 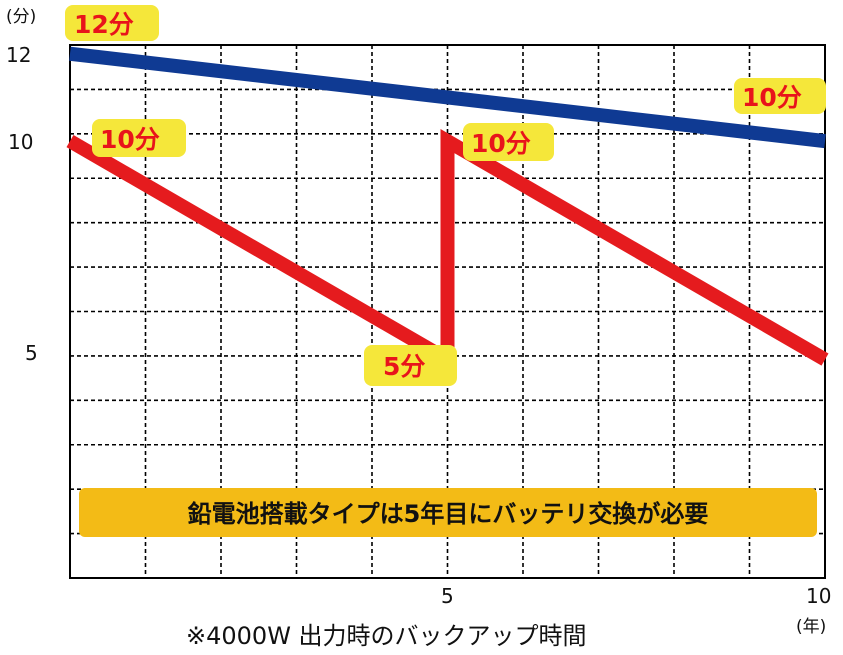 I want to click on y-tick-10: 10, so click(x=20, y=142).